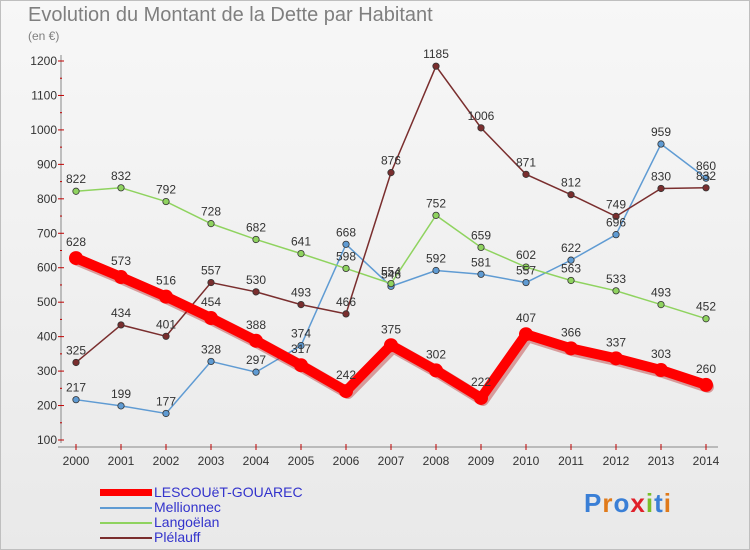  What do you see at coordinates (436, 258) in the screenshot?
I see `data-label: 592` at bounding box center [436, 258].